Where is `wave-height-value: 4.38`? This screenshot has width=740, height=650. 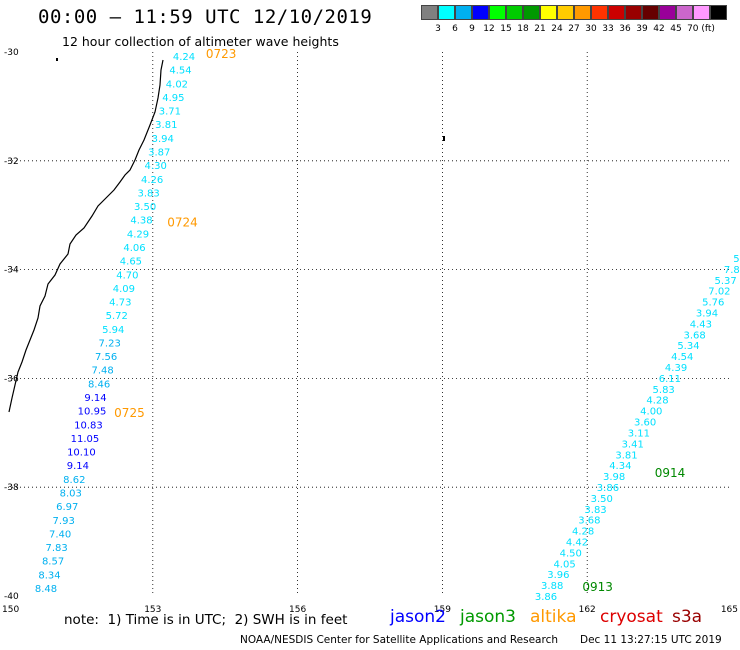 wave-height-value: 4.38 is located at coordinates (141, 221).